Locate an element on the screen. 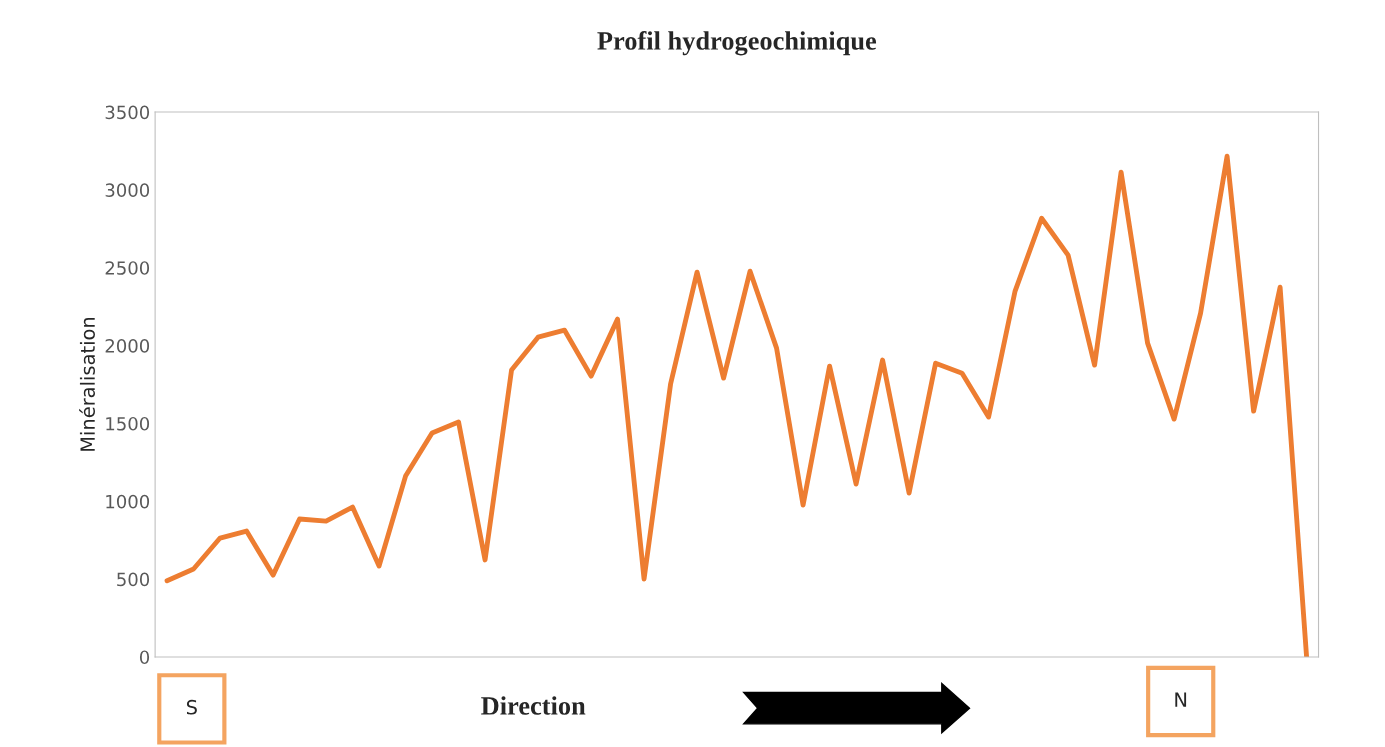 This screenshot has width=1385, height=747. y-tick-label: 3500 is located at coordinates (127, 112).